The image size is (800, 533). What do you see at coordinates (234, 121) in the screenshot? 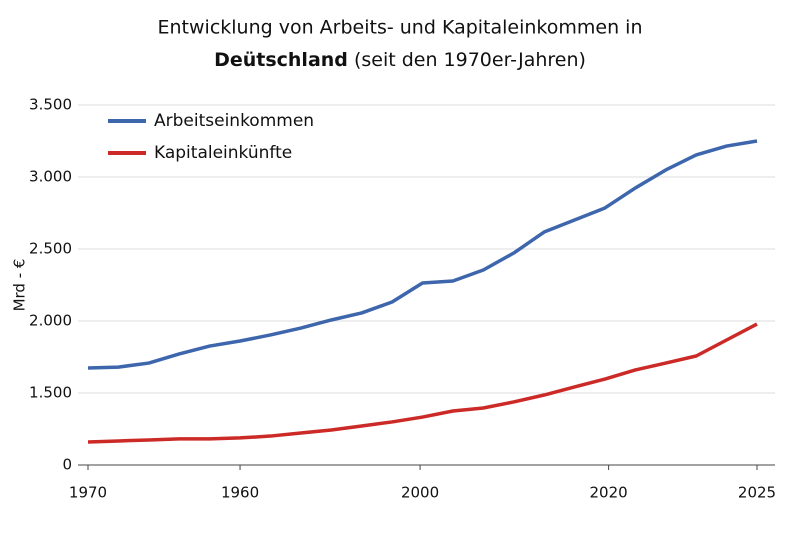
I see `legend-label: Arbeitseinkommen` at bounding box center [234, 121].